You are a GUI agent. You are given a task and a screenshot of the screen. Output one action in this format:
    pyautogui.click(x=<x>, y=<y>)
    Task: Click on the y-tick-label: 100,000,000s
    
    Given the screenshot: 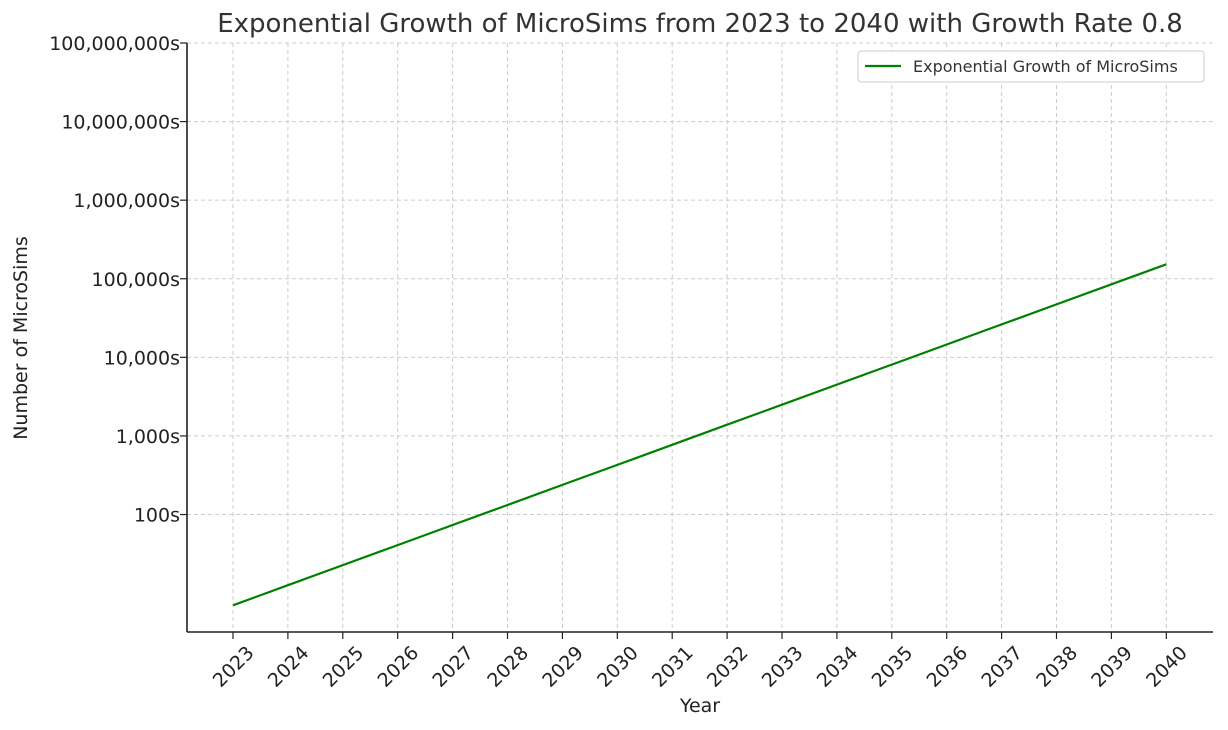 What is the action you would take?
    pyautogui.click(x=114, y=44)
    